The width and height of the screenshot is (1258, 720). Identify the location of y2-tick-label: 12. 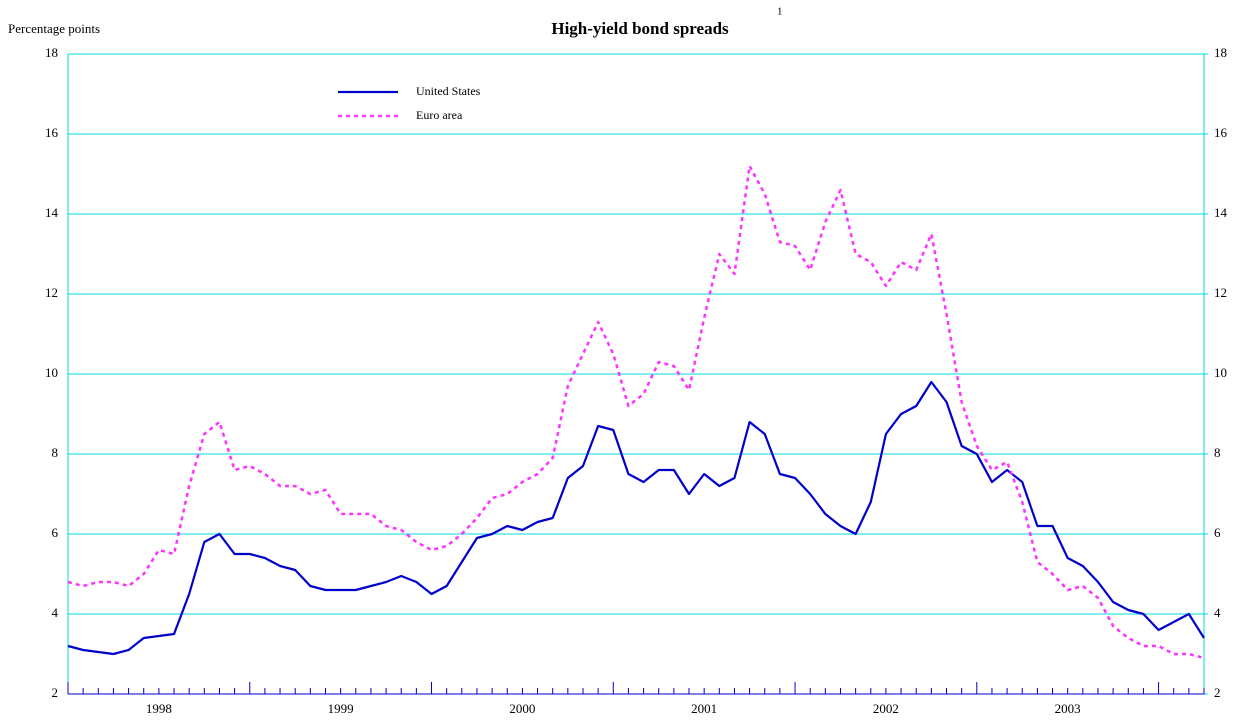
(1220, 292).